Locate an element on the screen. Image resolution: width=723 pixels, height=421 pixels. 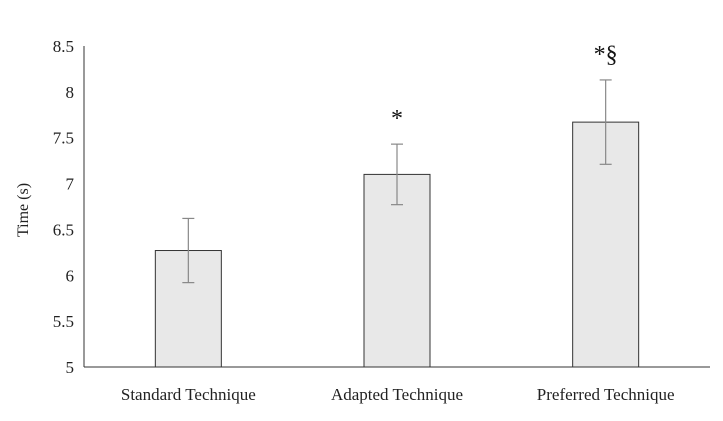
y-tick-label: 7.5 is located at coordinates (63, 138).